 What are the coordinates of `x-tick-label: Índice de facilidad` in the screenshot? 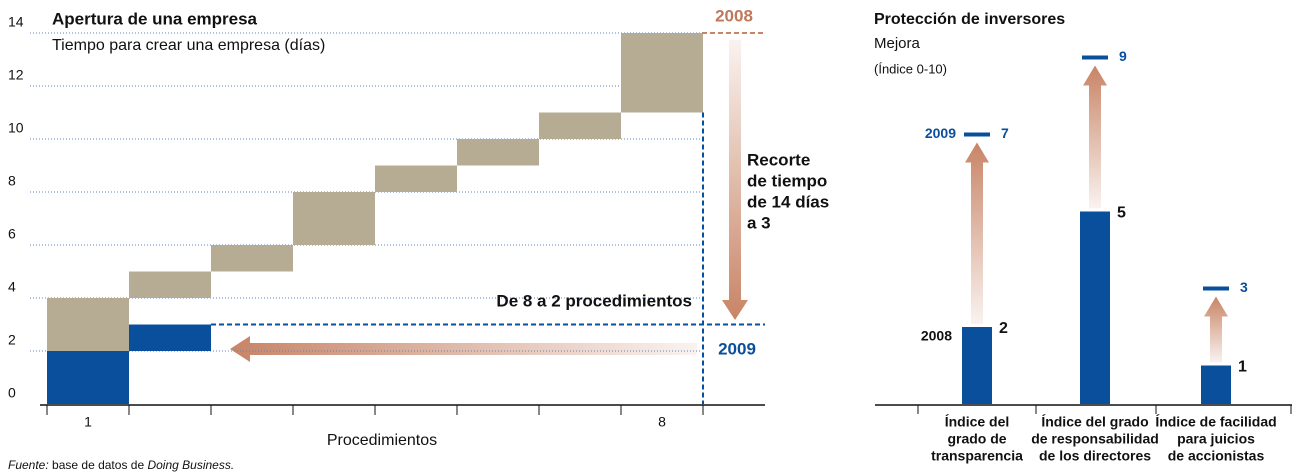 It's located at (1215, 422).